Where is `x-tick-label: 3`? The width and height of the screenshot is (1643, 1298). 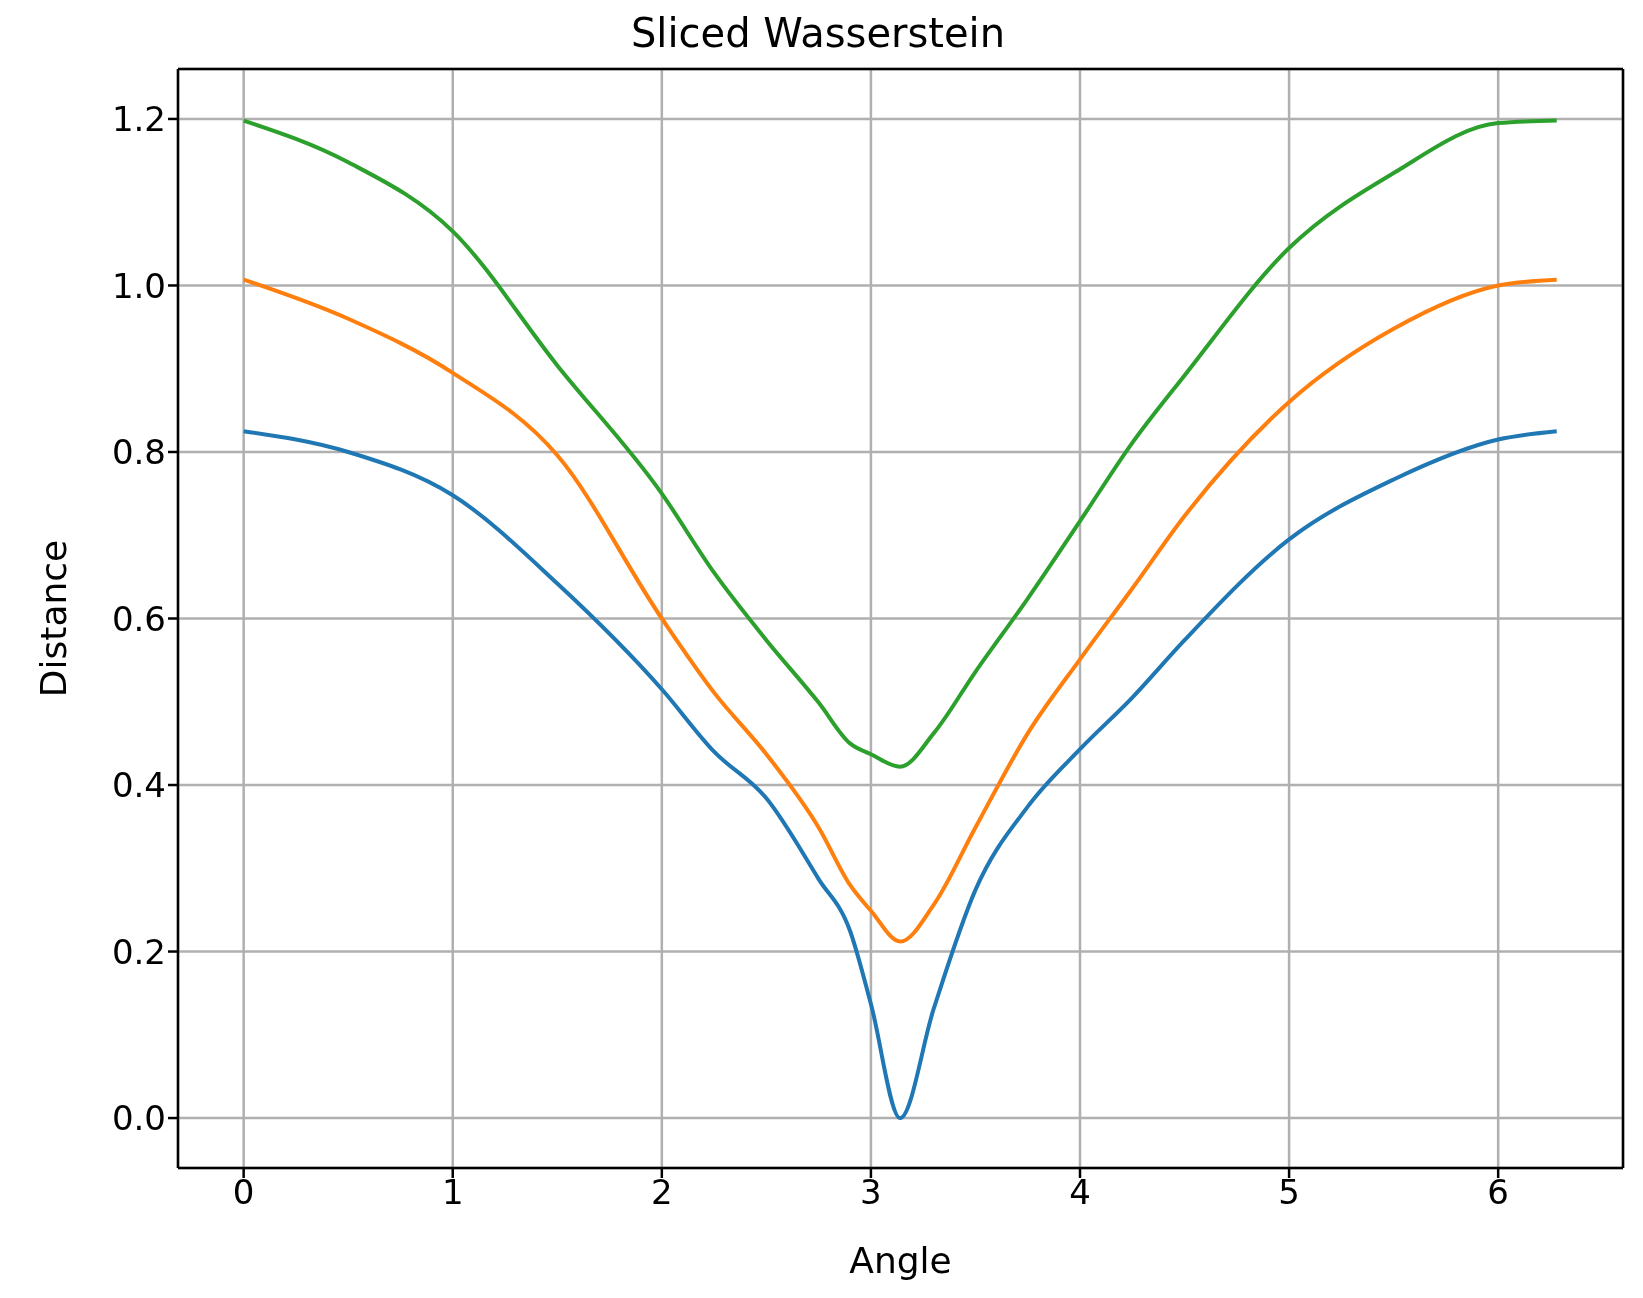
x-tick-label: 3 is located at coordinates (871, 1192).